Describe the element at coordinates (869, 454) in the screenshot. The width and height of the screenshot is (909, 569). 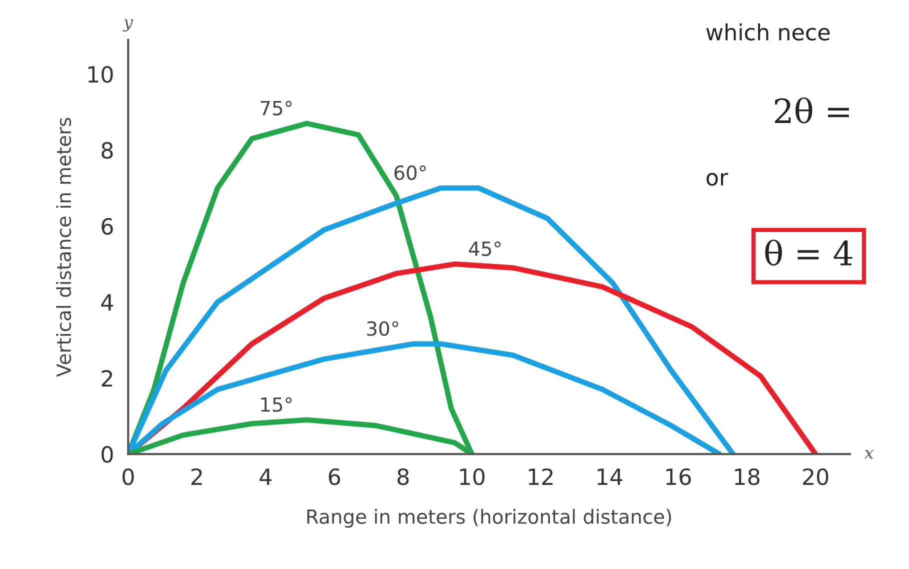
I see `text: x` at that location.